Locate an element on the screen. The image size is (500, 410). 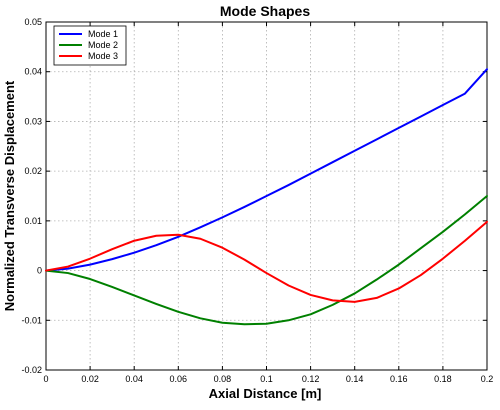
x-tick-label: 0.02 is located at coordinates (90, 379).